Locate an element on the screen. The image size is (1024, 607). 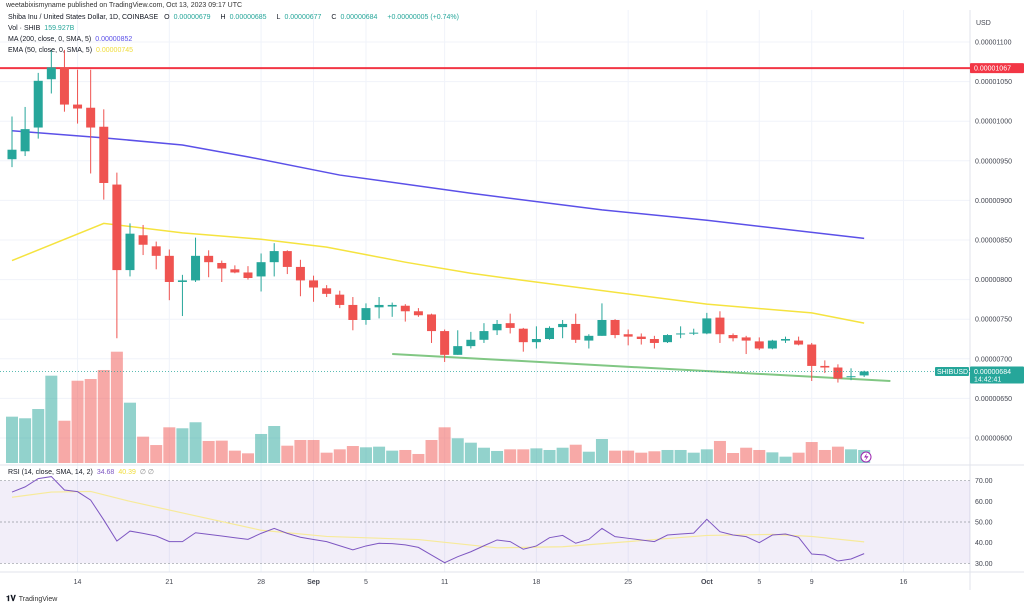
ma-label: MA (200, close, 0, SMA, 5) is located at coordinates (50, 39).